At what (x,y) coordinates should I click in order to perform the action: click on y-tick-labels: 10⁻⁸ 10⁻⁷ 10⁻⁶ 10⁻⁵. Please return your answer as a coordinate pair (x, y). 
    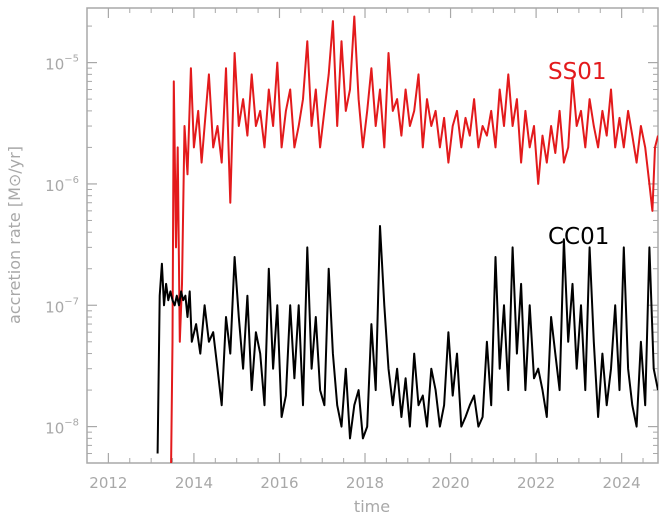
    Looking at the image, I should click on (62, 246).